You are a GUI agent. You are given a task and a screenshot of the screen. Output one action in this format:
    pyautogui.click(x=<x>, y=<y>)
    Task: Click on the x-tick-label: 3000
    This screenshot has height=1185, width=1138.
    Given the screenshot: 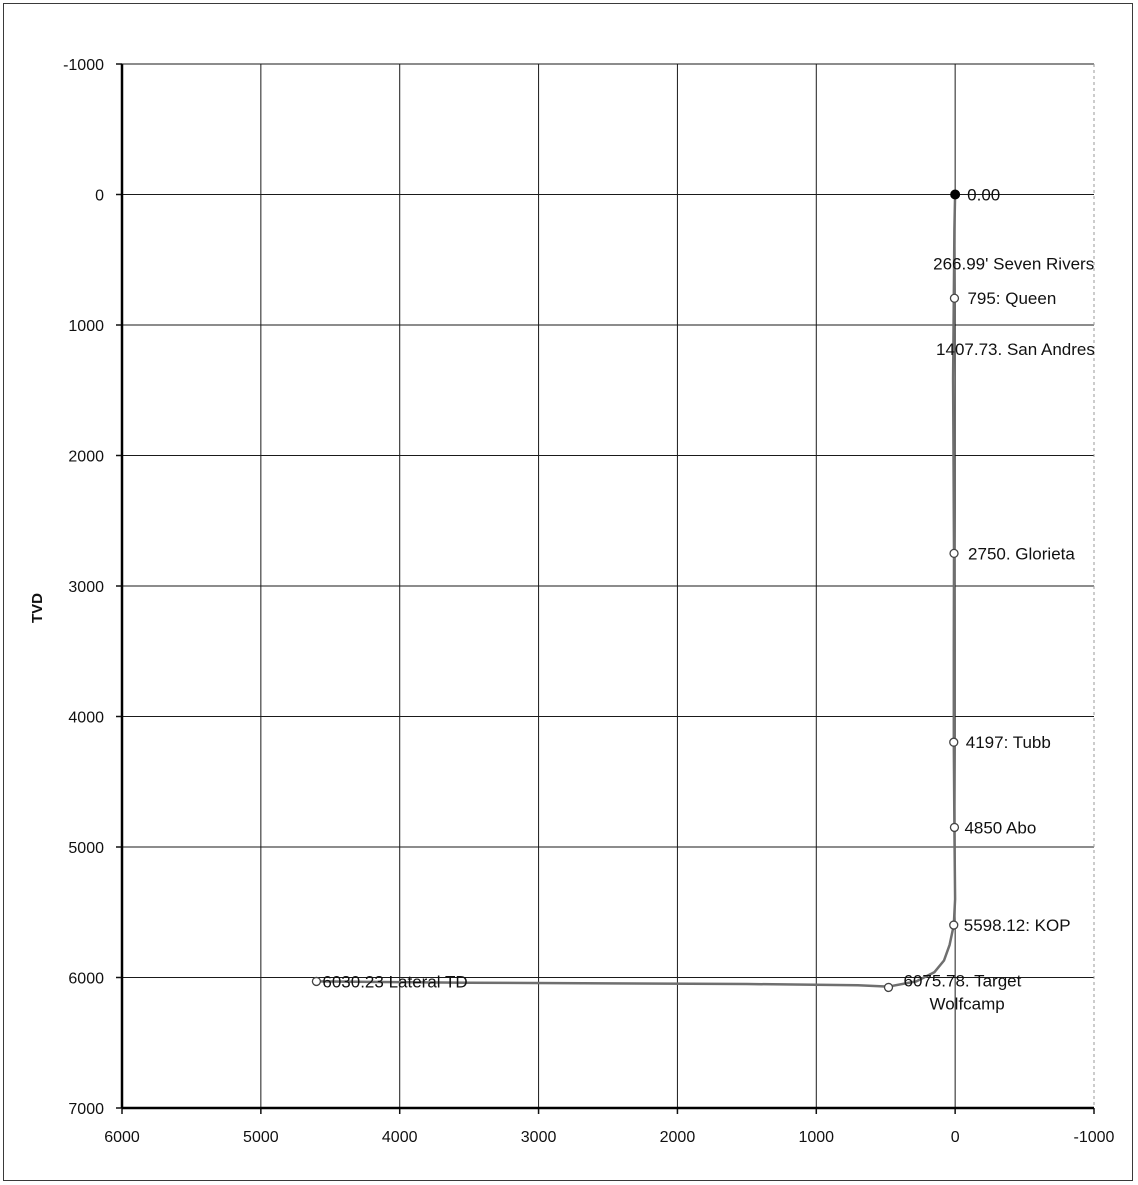 What is the action you would take?
    pyautogui.click(x=539, y=1137)
    